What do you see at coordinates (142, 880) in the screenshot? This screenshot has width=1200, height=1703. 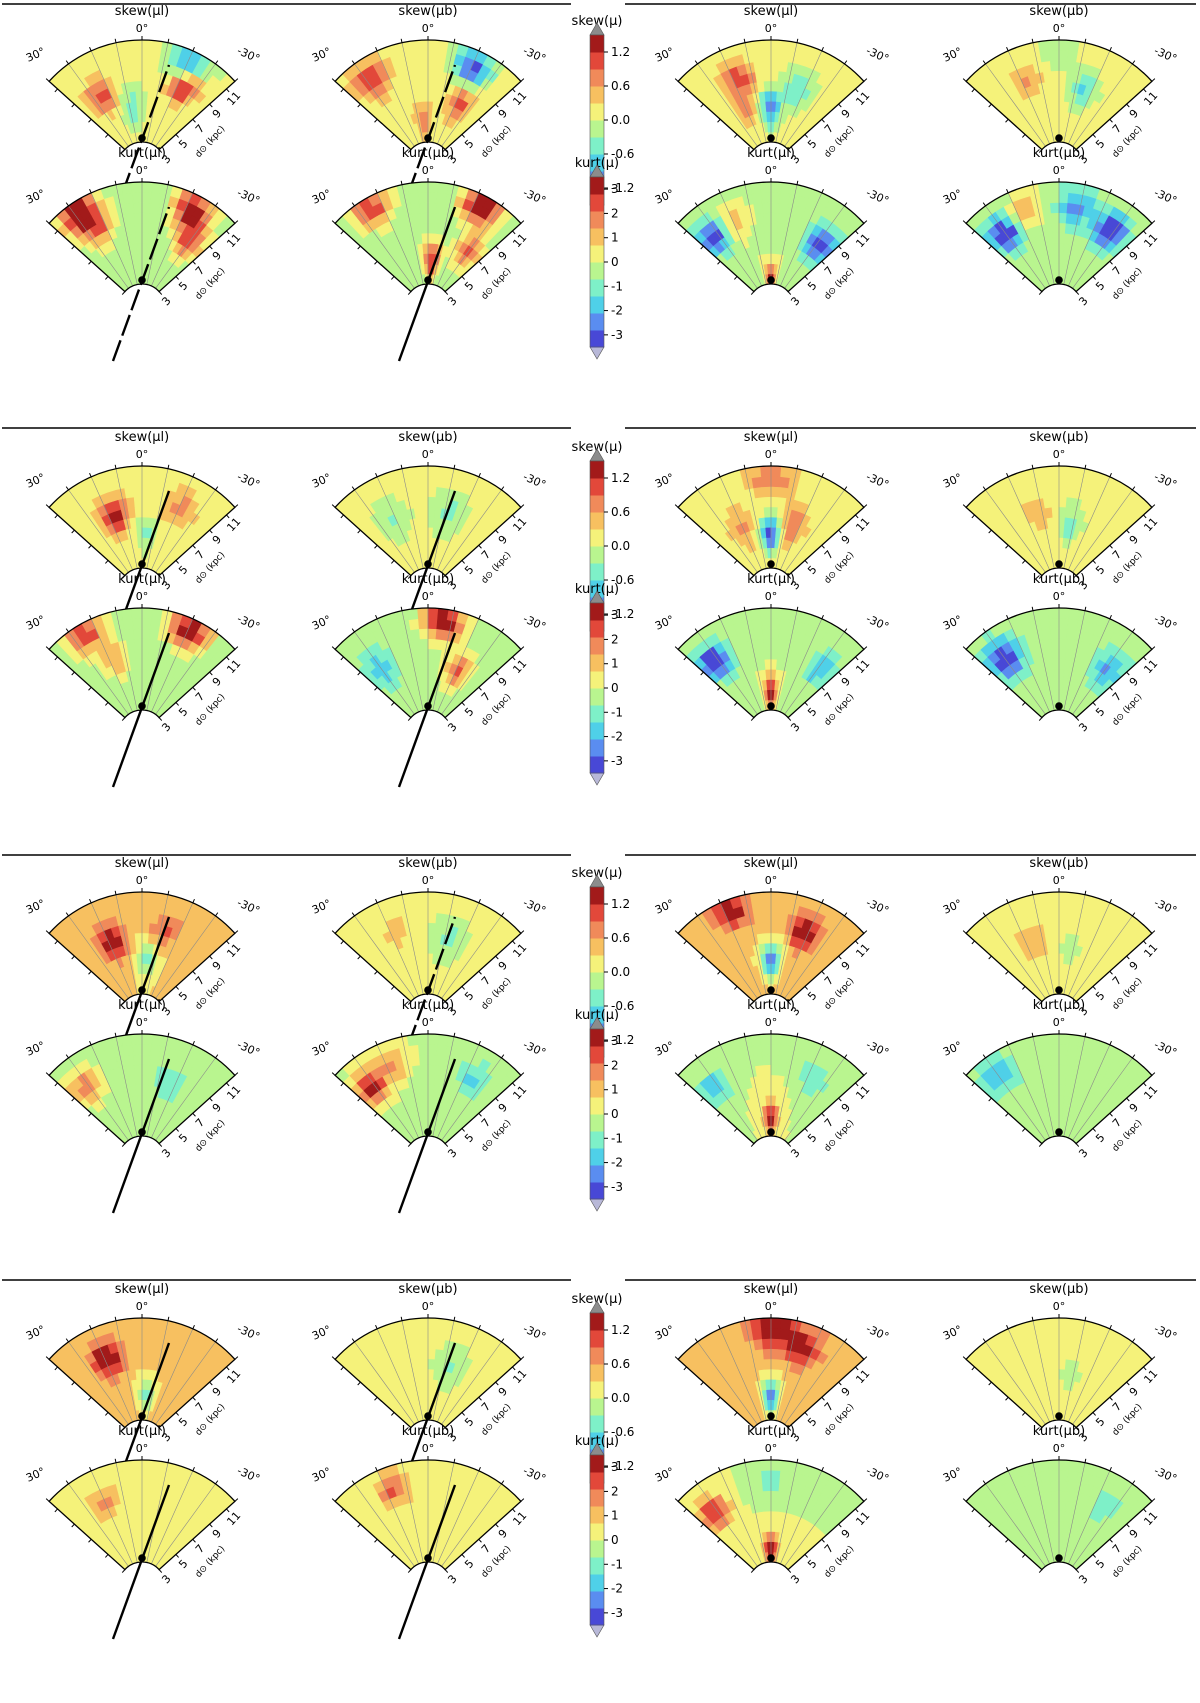 I see `angle-label-0: 0°` at bounding box center [142, 880].